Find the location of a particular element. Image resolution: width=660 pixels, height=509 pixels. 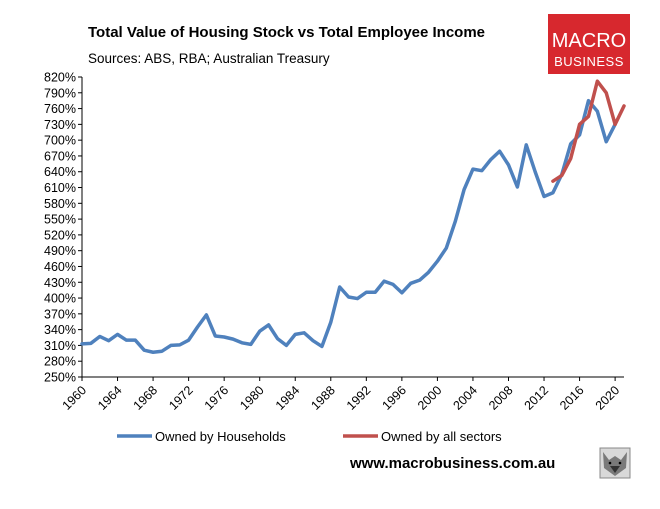

legend-label-all-sectors: Owned by all sectors is located at coordinates (441, 436).